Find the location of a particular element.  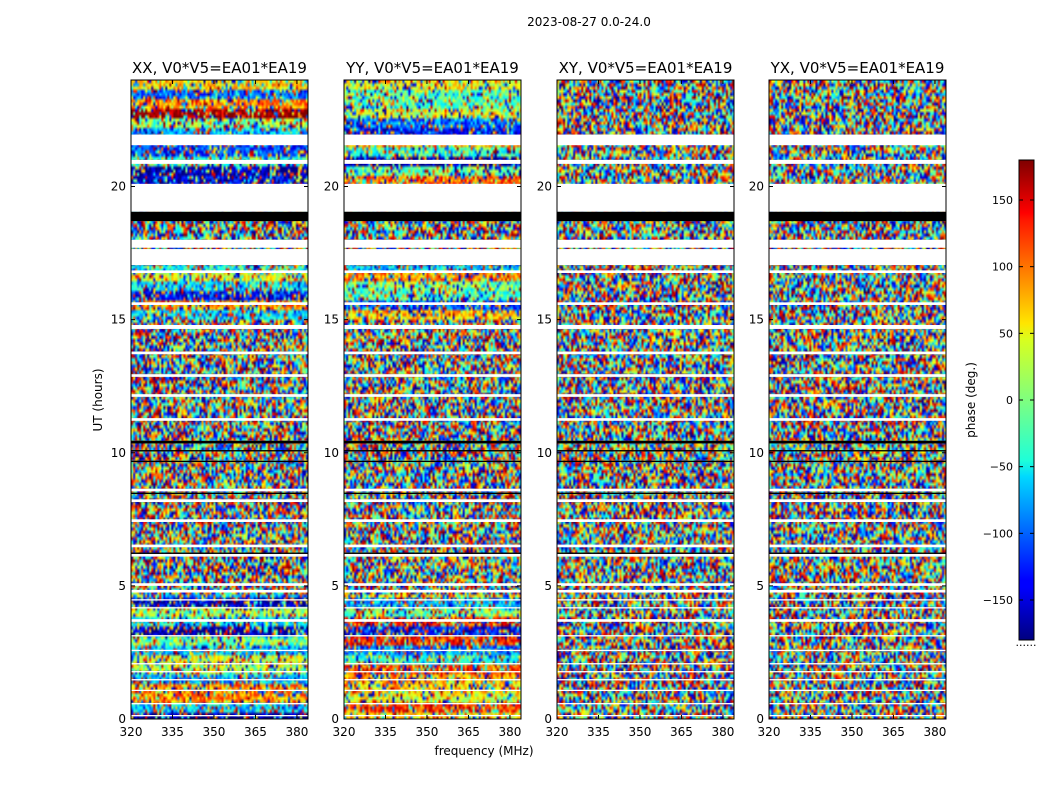

panel-title: XX, V0*V5=EA01*EA19 is located at coordinates (219, 68).